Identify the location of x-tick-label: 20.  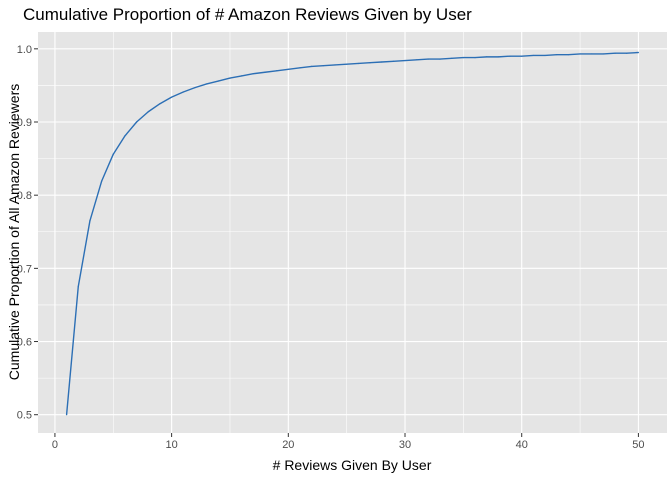
(288, 445).